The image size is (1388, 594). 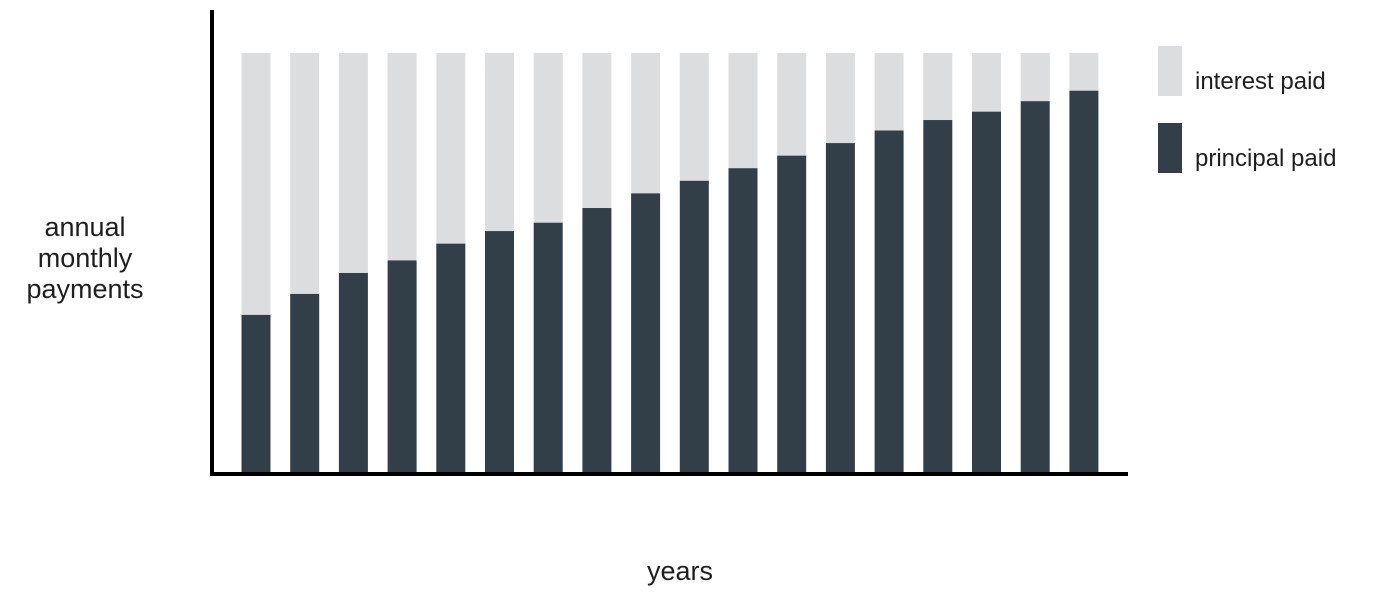 What do you see at coordinates (1266, 158) in the screenshot?
I see `legend-label-principal: principal paid` at bounding box center [1266, 158].